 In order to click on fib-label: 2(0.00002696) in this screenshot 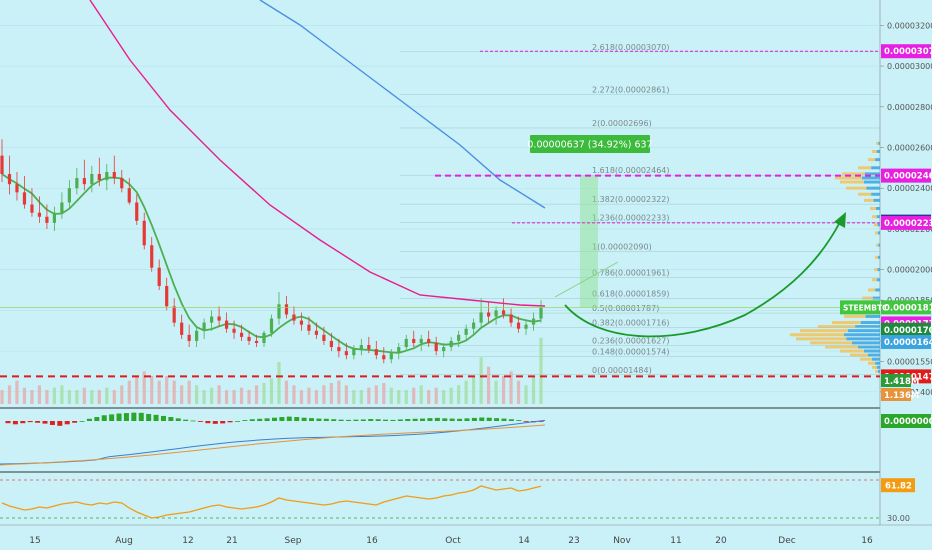, I will do `click(622, 123)`.